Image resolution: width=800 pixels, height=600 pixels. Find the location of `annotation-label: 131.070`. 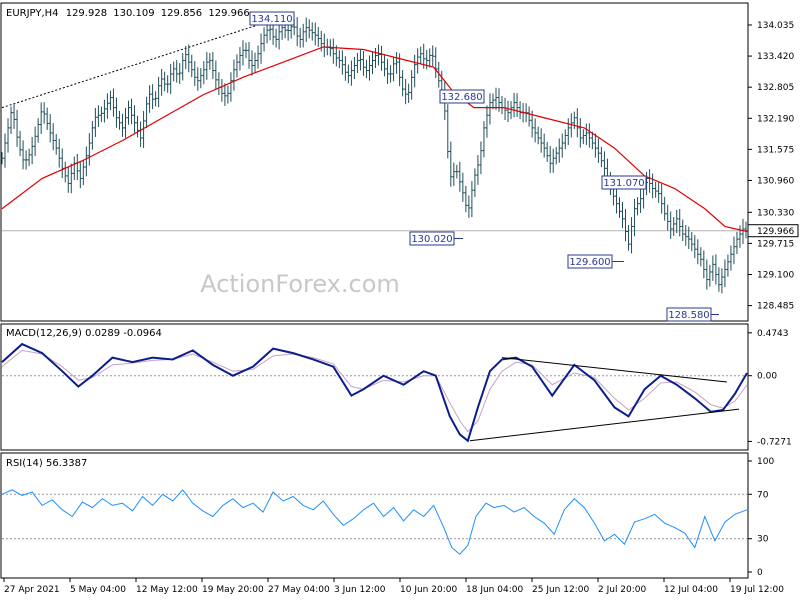

annotation-label: 131.070 is located at coordinates (623, 183).